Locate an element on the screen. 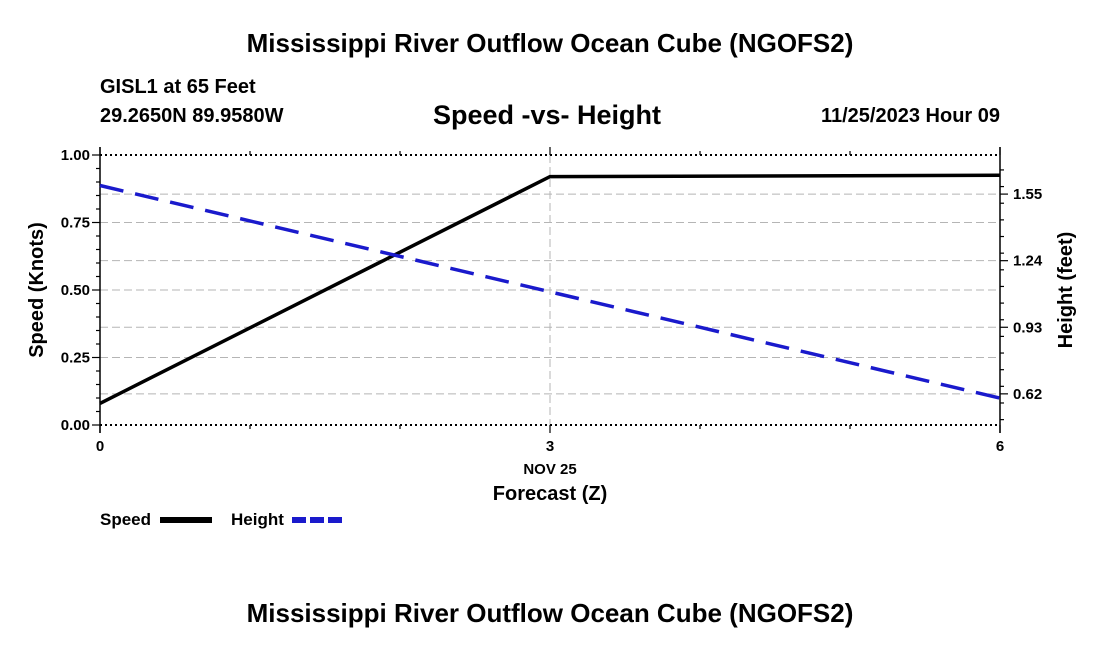  station-coordinates: 29.2650N 89.9580W is located at coordinates (192, 116).